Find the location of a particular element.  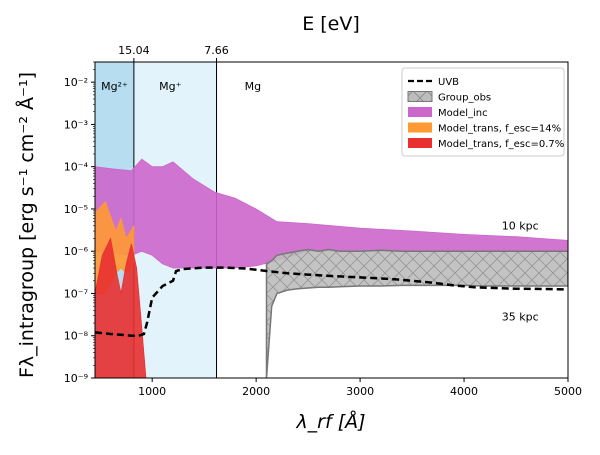

y-tick-label-3: 10⁻⁶ is located at coordinates (76, 251).